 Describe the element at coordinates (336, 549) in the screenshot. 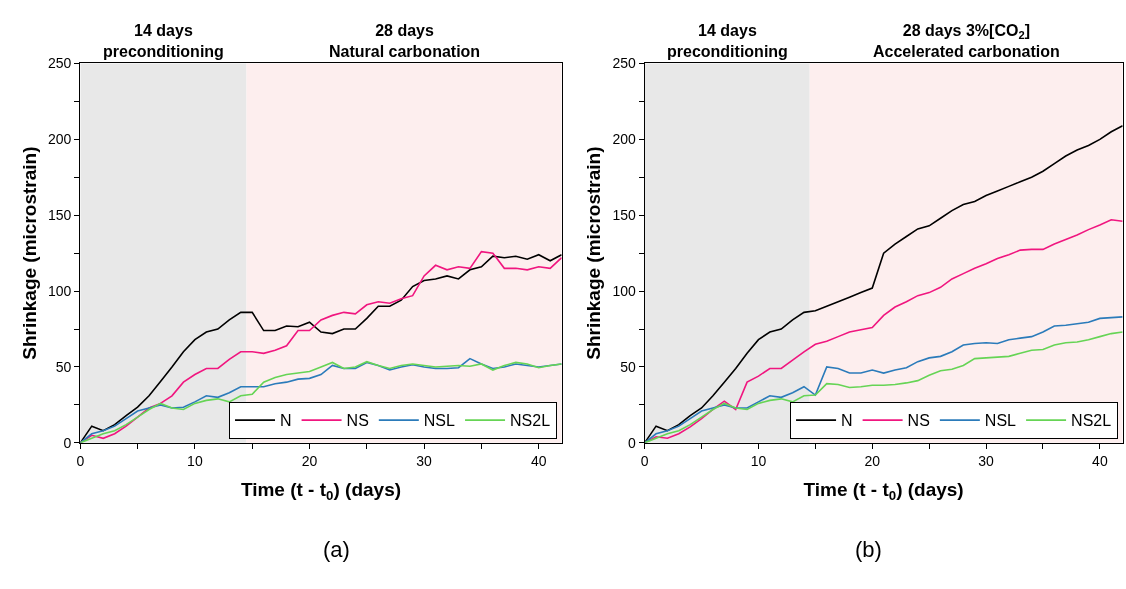

I see `text: (a)` at that location.